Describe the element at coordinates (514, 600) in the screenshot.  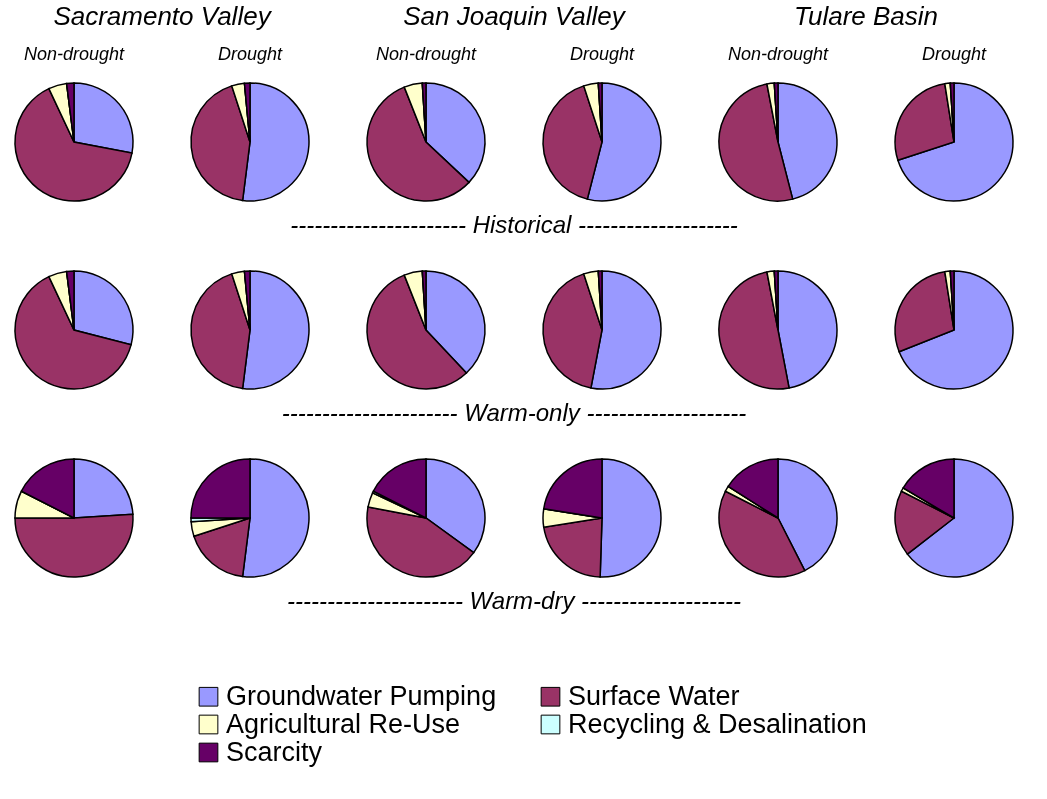
I see `text: ---------------------- Warm-dry --------------------` at that location.